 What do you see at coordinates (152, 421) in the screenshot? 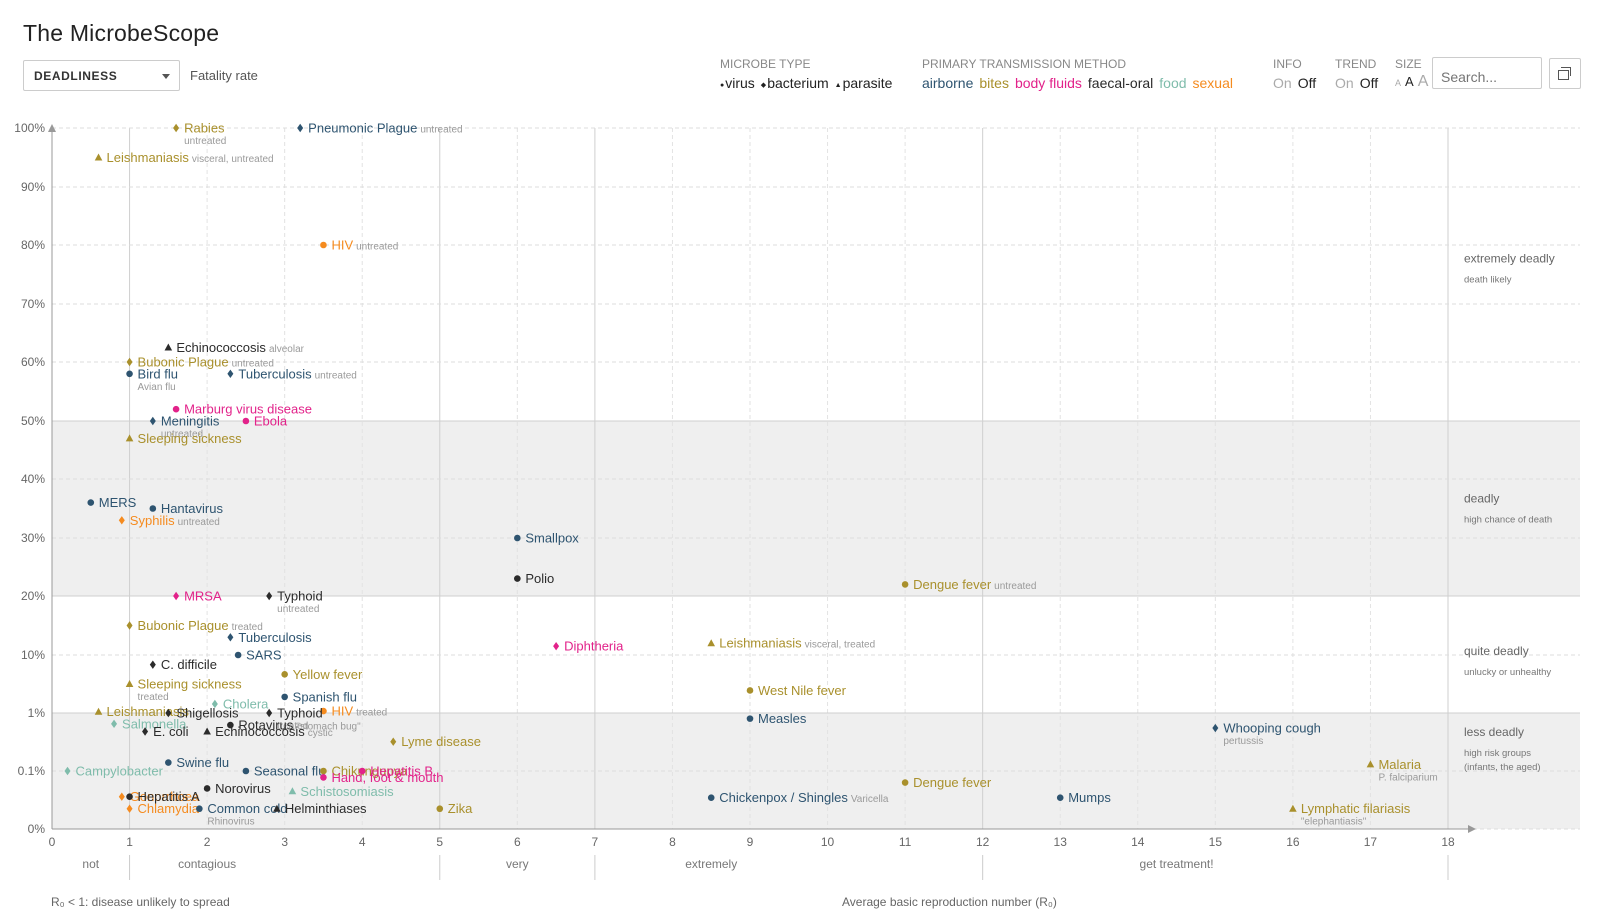
I see `point-meningitis` at bounding box center [152, 421].